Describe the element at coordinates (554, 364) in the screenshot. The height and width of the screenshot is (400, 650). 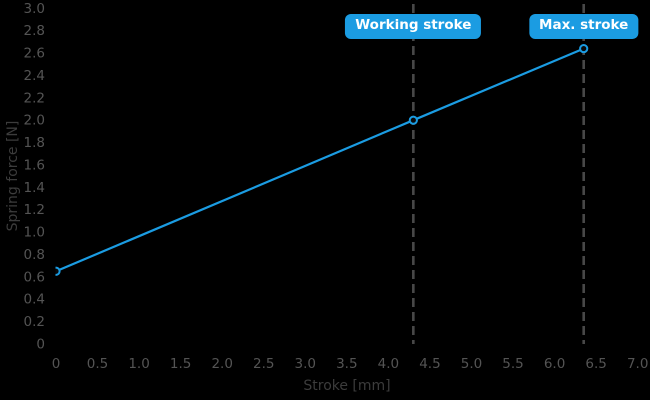
I see `x-tick-label: 6.0` at that location.